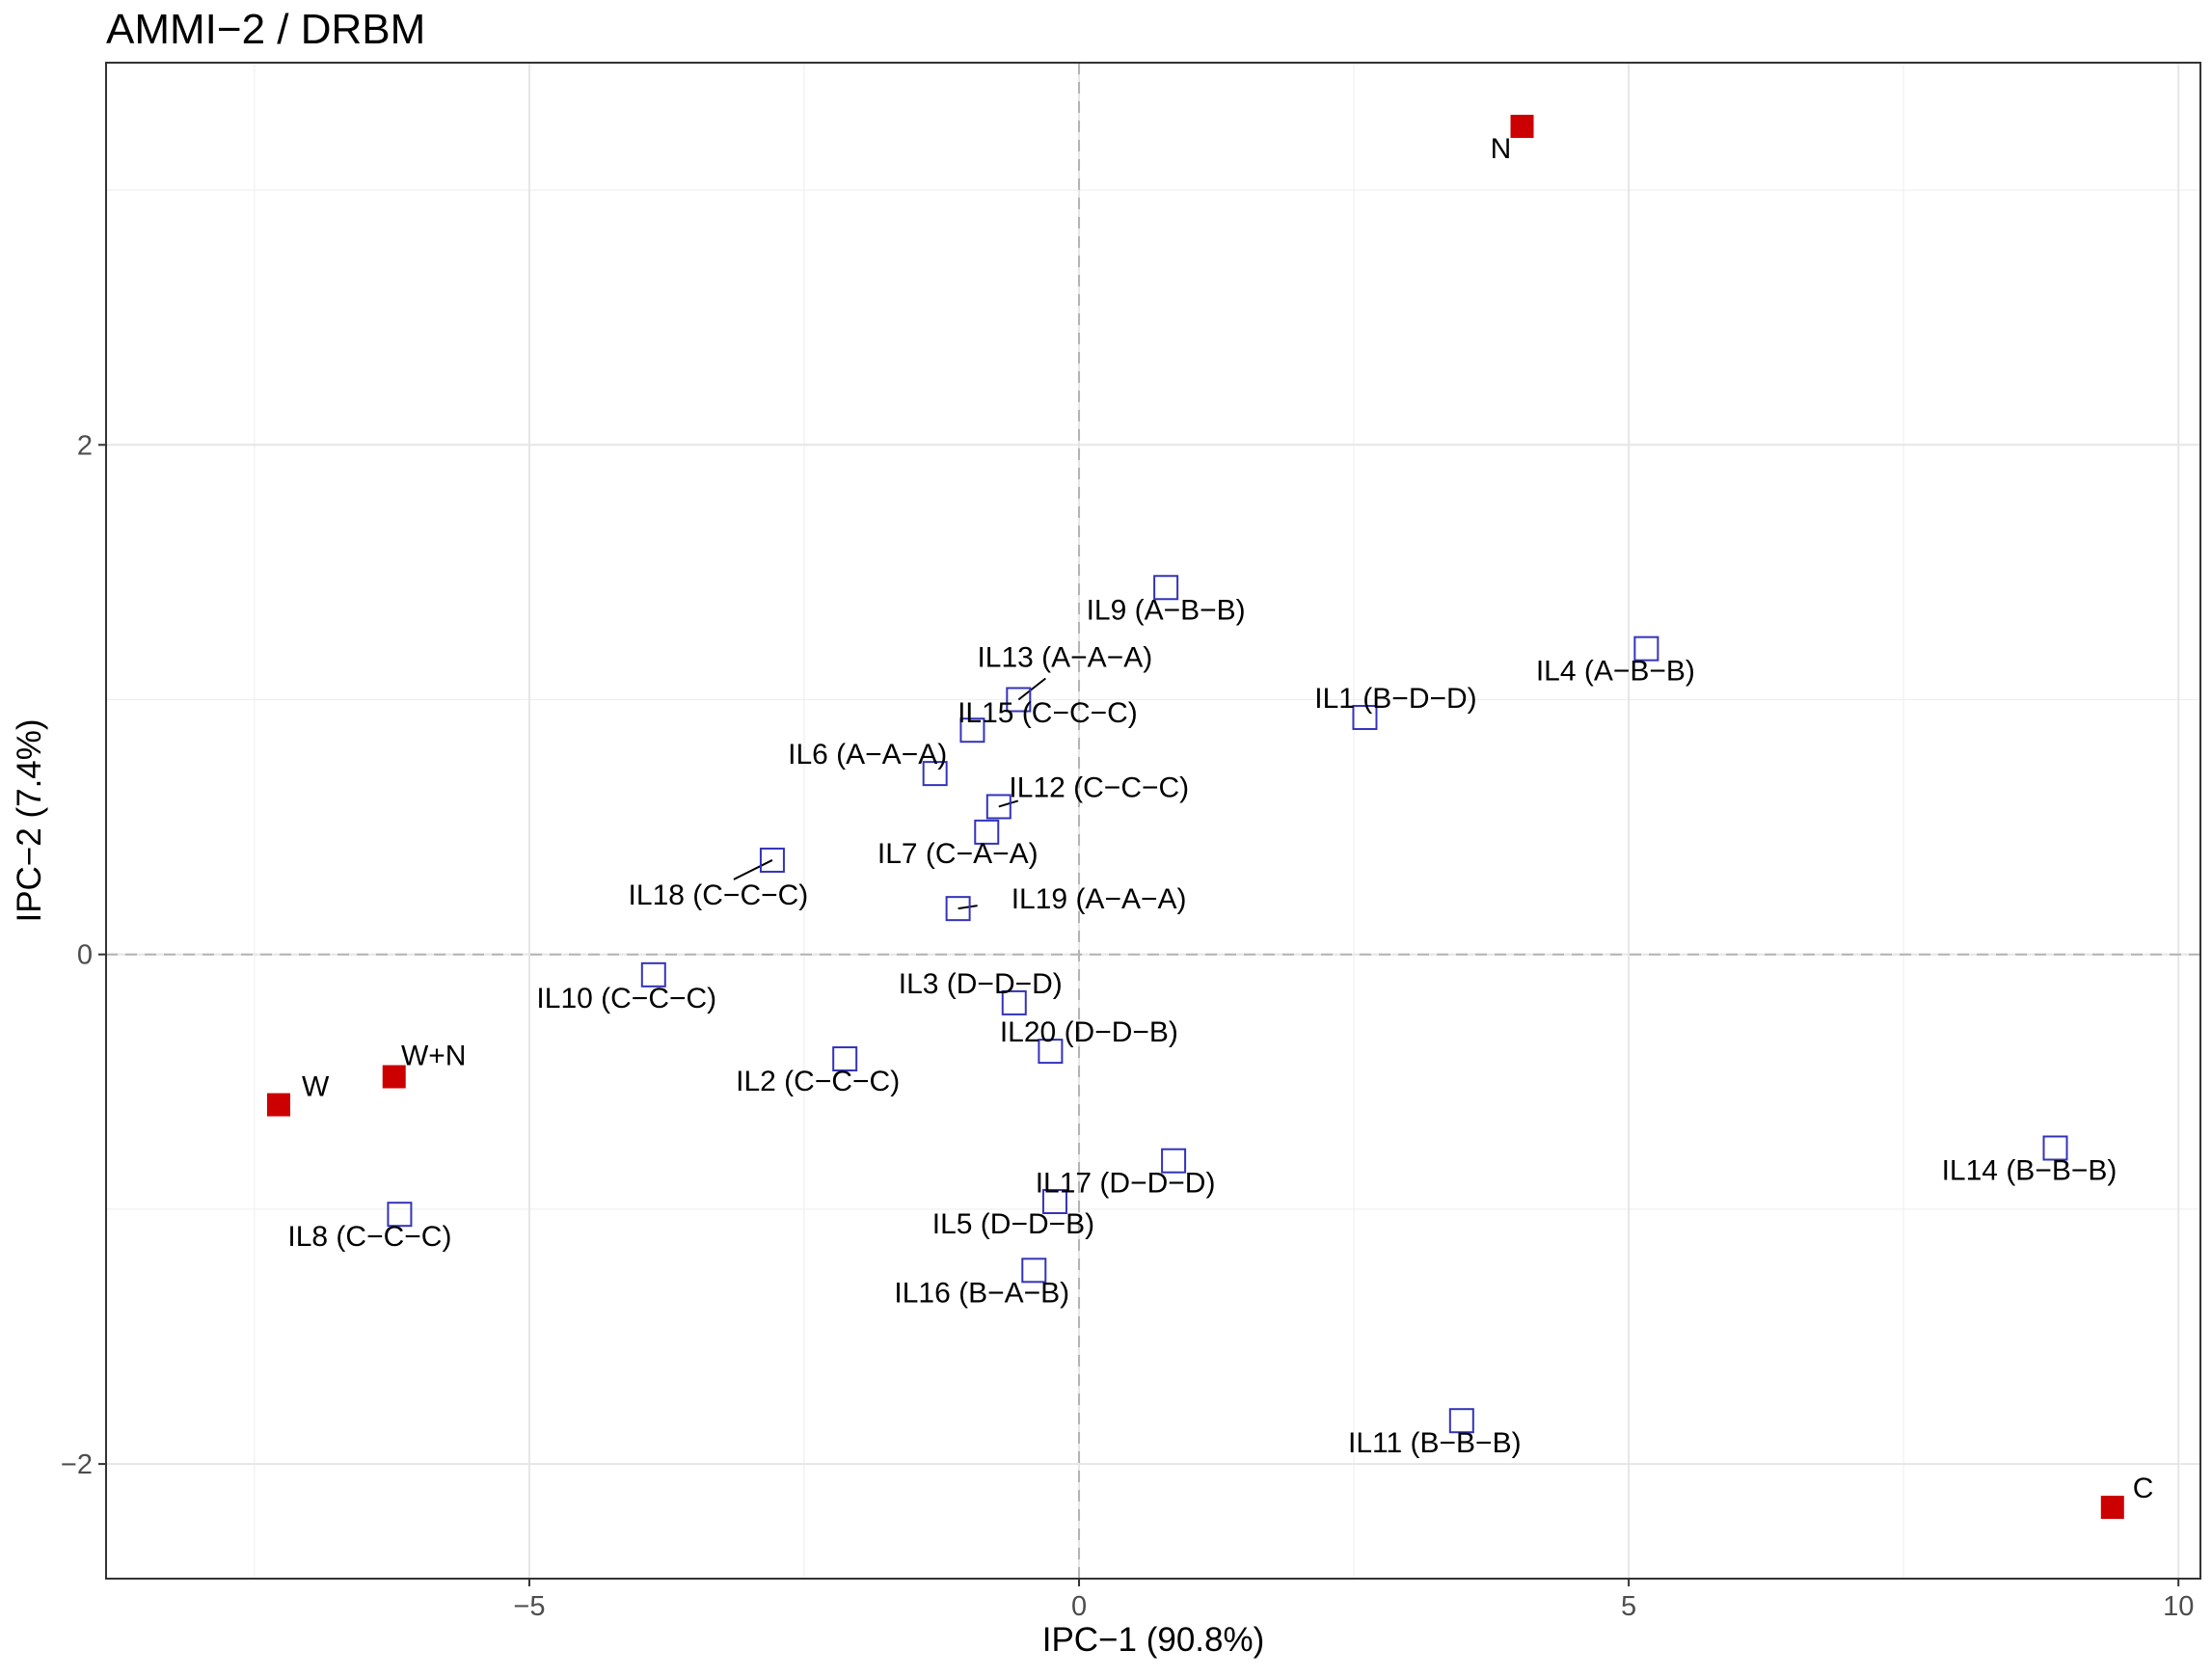 The image size is (2212, 1677). What do you see at coordinates (2143, 1488) in the screenshot?
I see `env-label-c: C` at bounding box center [2143, 1488].